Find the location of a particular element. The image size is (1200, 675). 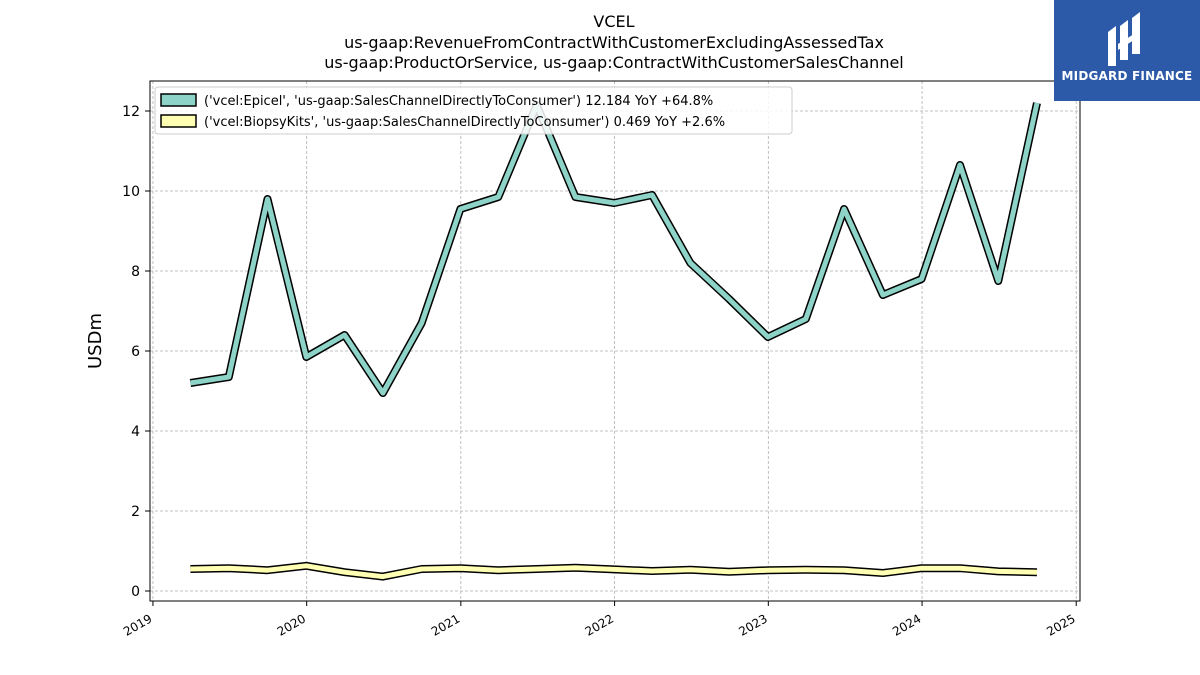

y-tick-label: 10 is located at coordinates (131, 192).